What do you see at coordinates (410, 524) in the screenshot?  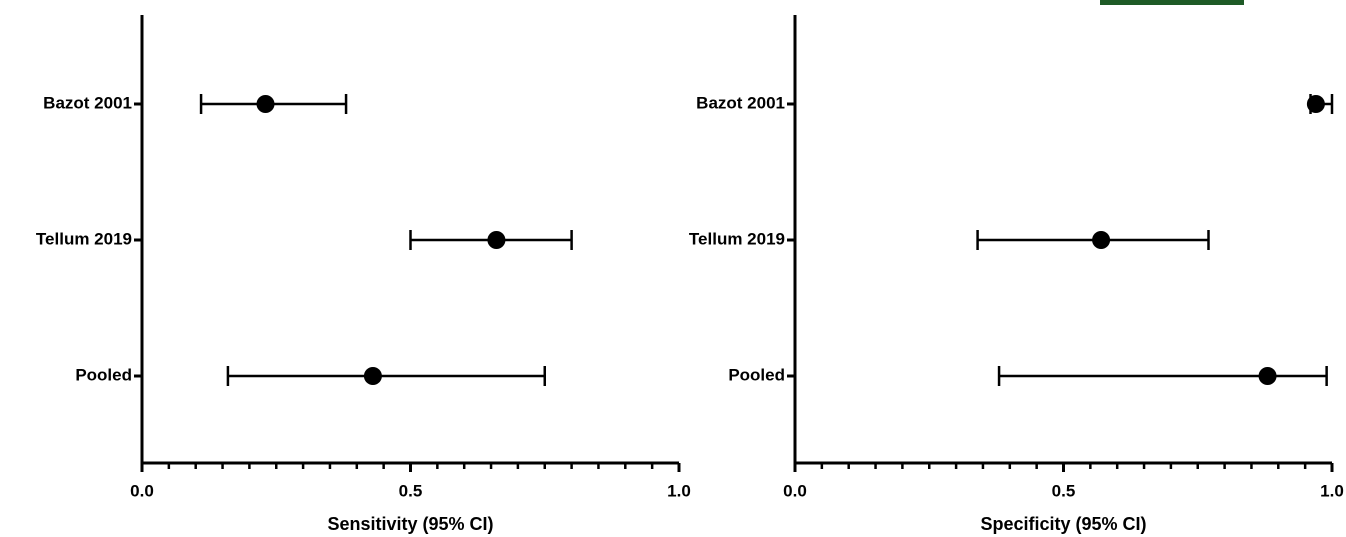 I see `x-axis-label: Sensitivity (95% CI)` at bounding box center [410, 524].